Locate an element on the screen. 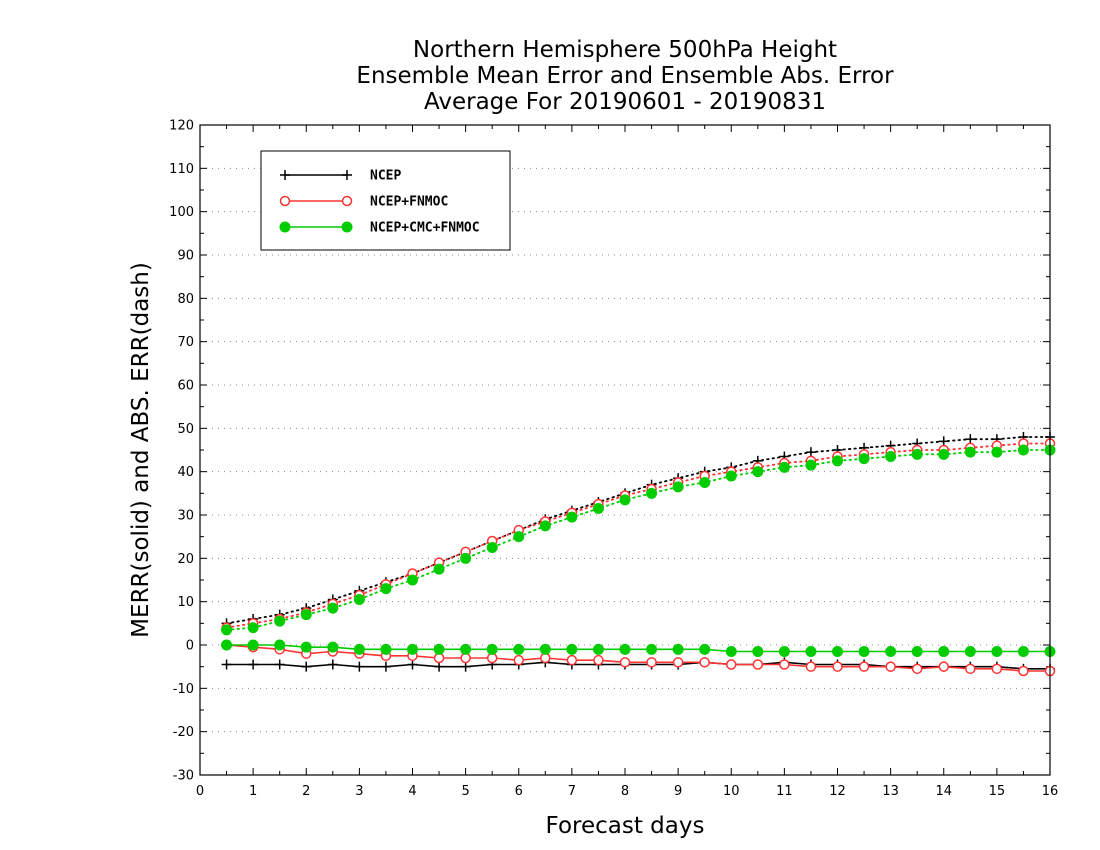 The image size is (1100, 850). x-tick-label: 8 is located at coordinates (625, 791).